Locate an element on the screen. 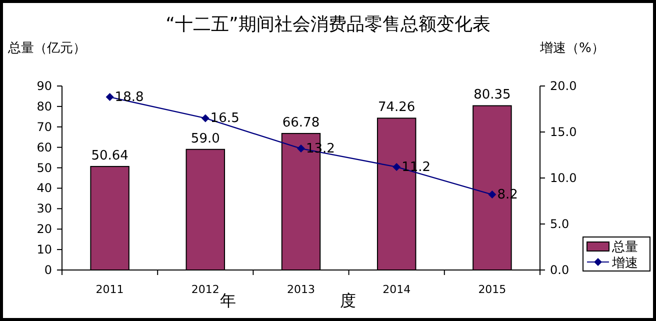  y-tick-label: 0 is located at coordinates (48, 270).